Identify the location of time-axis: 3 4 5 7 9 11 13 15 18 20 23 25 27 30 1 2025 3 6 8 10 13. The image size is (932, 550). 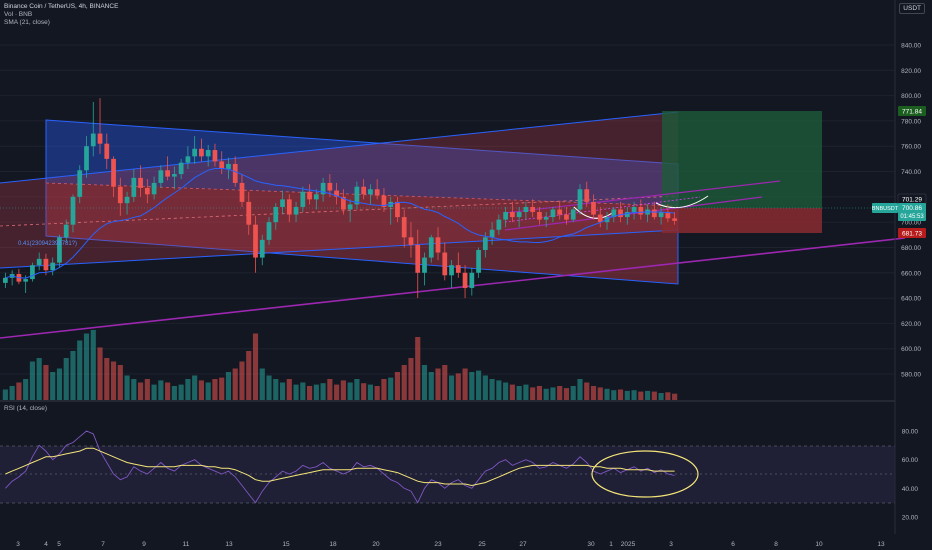
(450, 544).